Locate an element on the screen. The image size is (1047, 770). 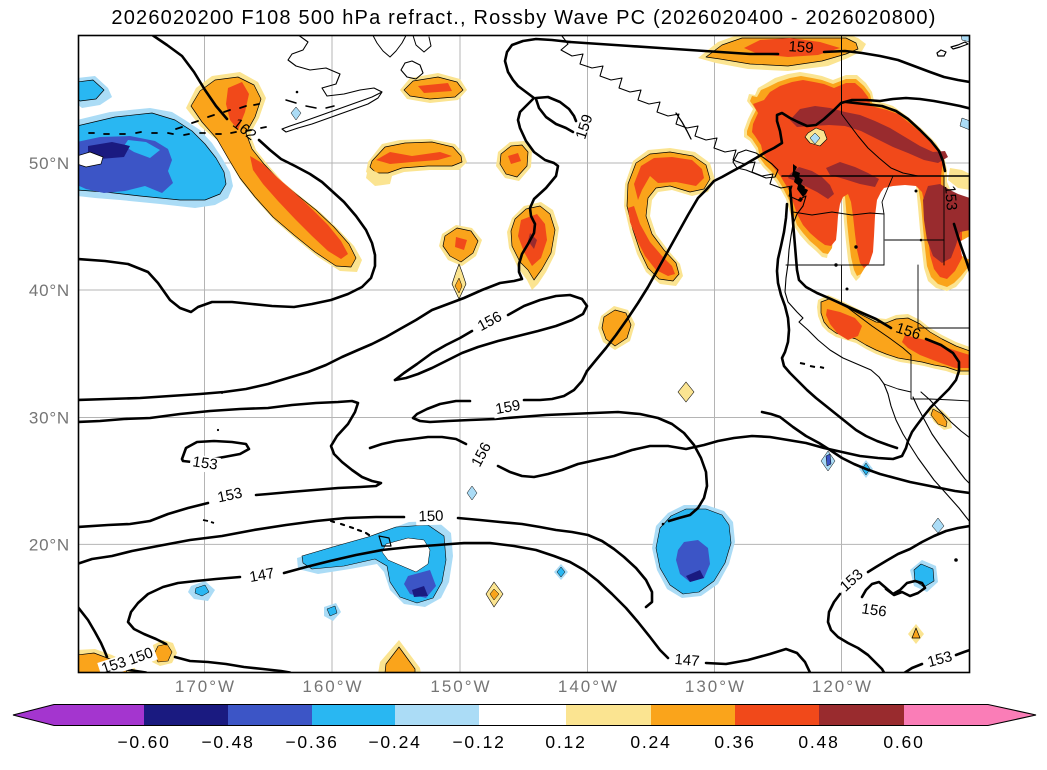
svg-text: −0.36 is located at coordinates (311, 742).